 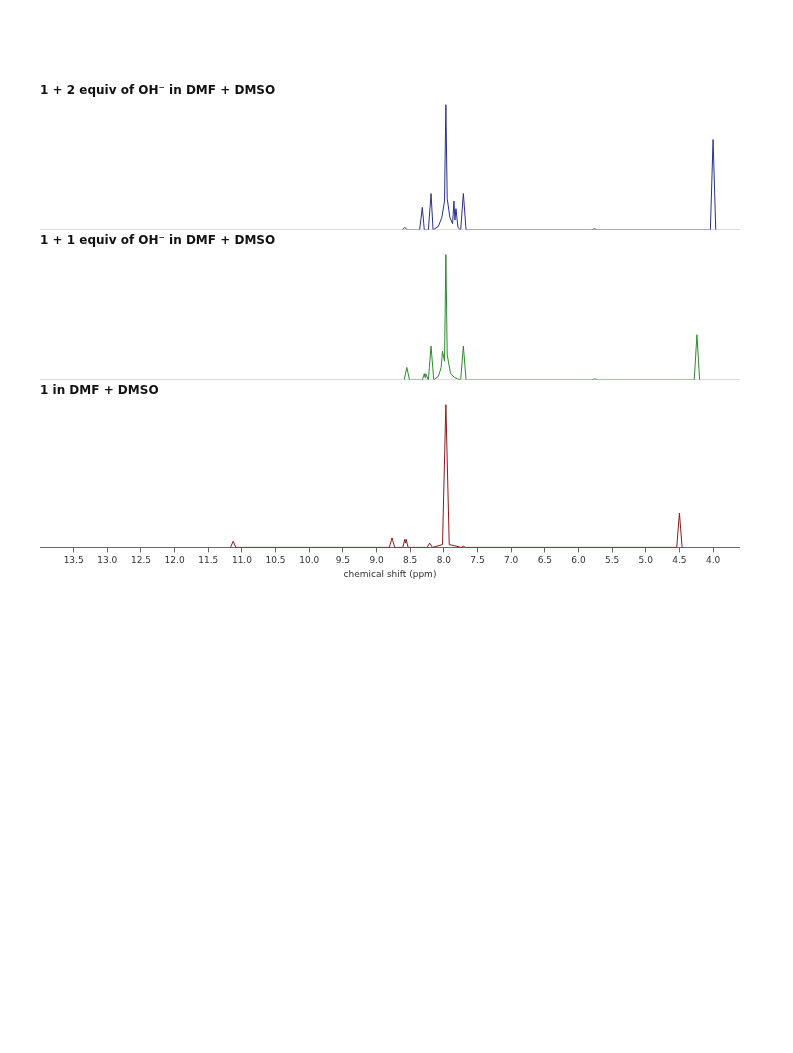 What do you see at coordinates (646, 560) in the screenshot?
I see `x-tick-label: 5.0` at bounding box center [646, 560].